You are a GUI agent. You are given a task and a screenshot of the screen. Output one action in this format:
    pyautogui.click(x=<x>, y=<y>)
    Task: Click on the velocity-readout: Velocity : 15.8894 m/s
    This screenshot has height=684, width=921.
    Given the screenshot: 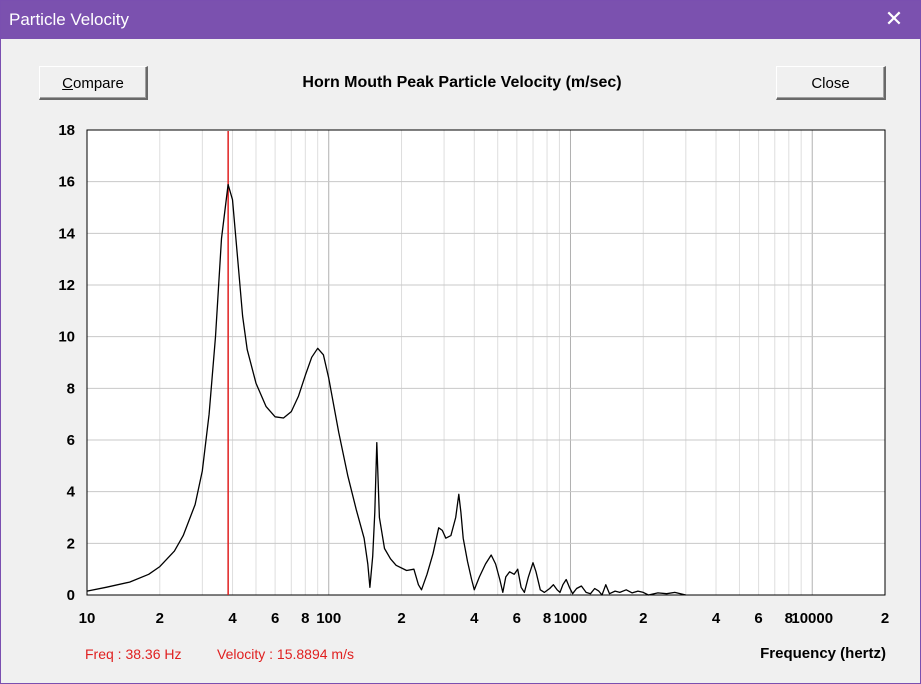 What is the action you would take?
    pyautogui.click(x=285, y=654)
    